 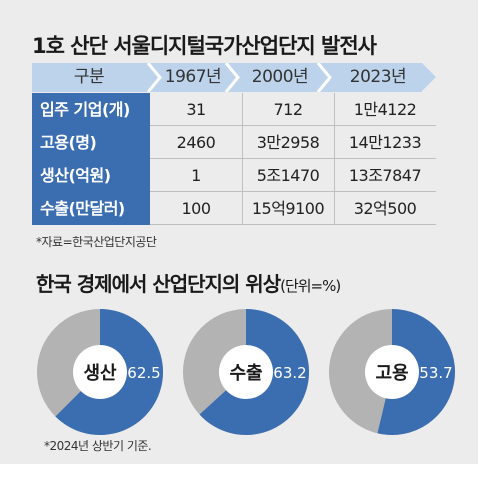 I want to click on table-cell: 5조1470, so click(x=288, y=175).